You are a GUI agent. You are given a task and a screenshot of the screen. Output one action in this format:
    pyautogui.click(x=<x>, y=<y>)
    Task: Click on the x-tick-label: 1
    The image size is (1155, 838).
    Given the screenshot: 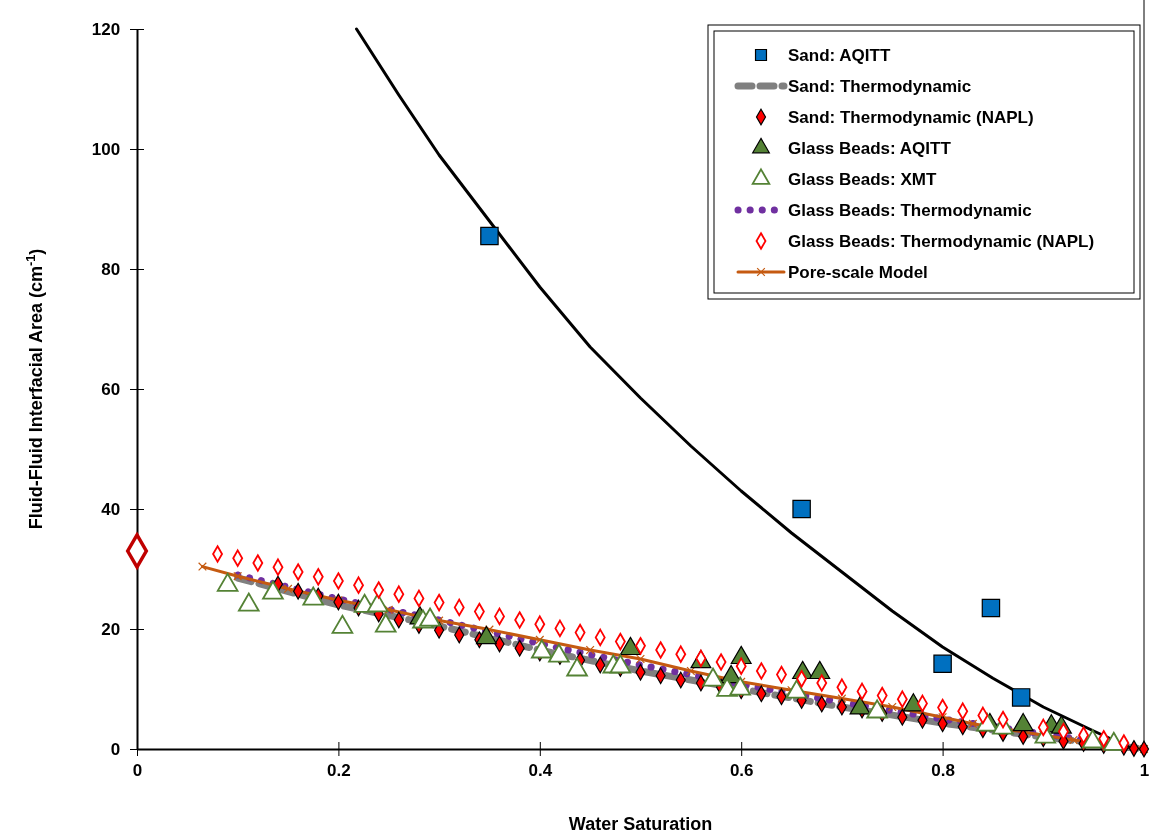 What is the action you would take?
    pyautogui.click(x=1144, y=770)
    